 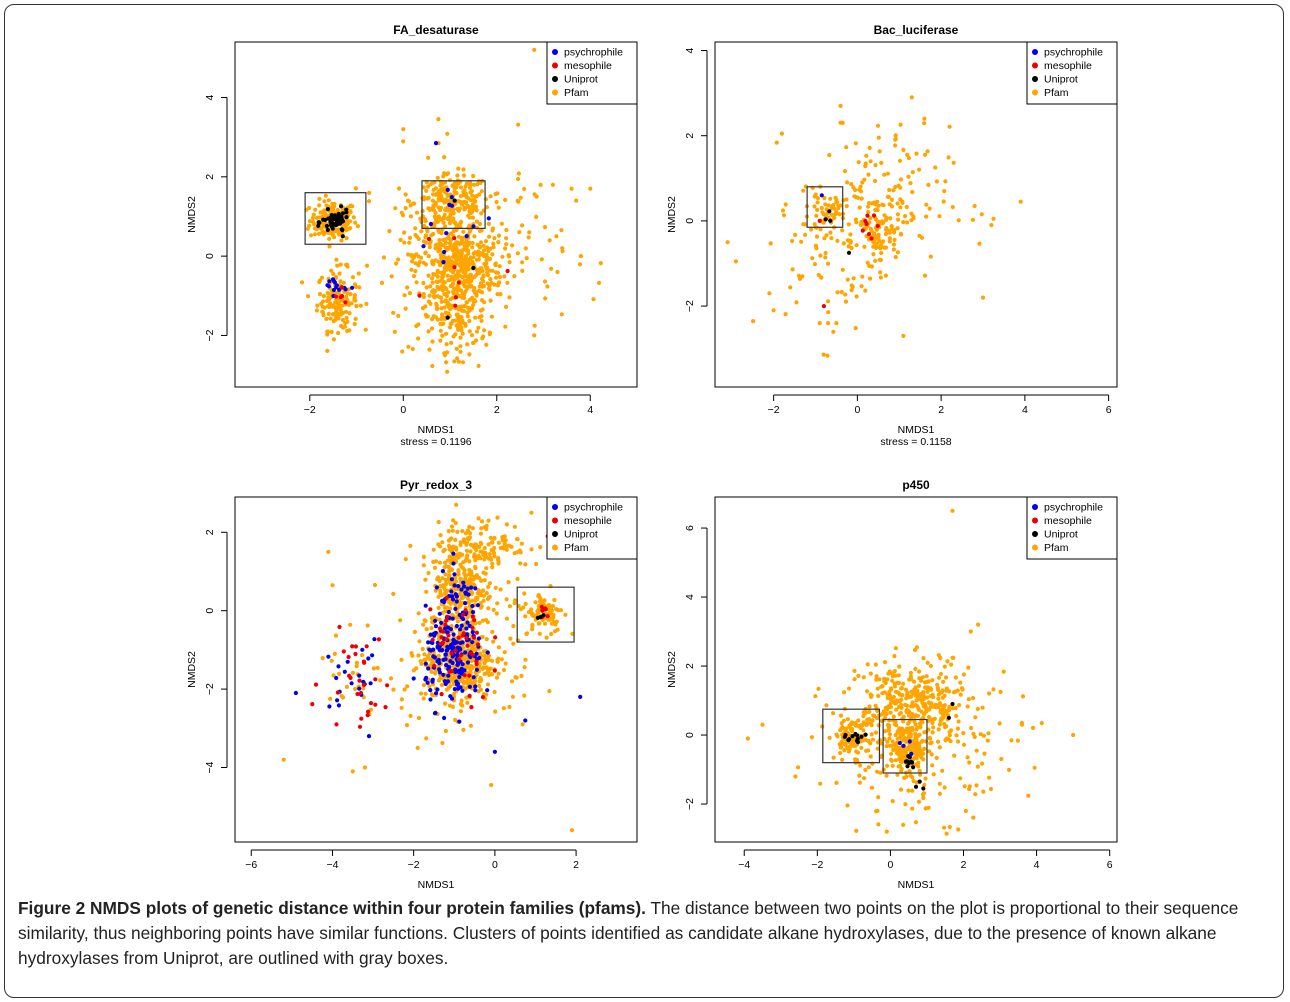 What do you see at coordinates (690, 666) in the screenshot?
I see `y-tick-label: 2` at bounding box center [690, 666].